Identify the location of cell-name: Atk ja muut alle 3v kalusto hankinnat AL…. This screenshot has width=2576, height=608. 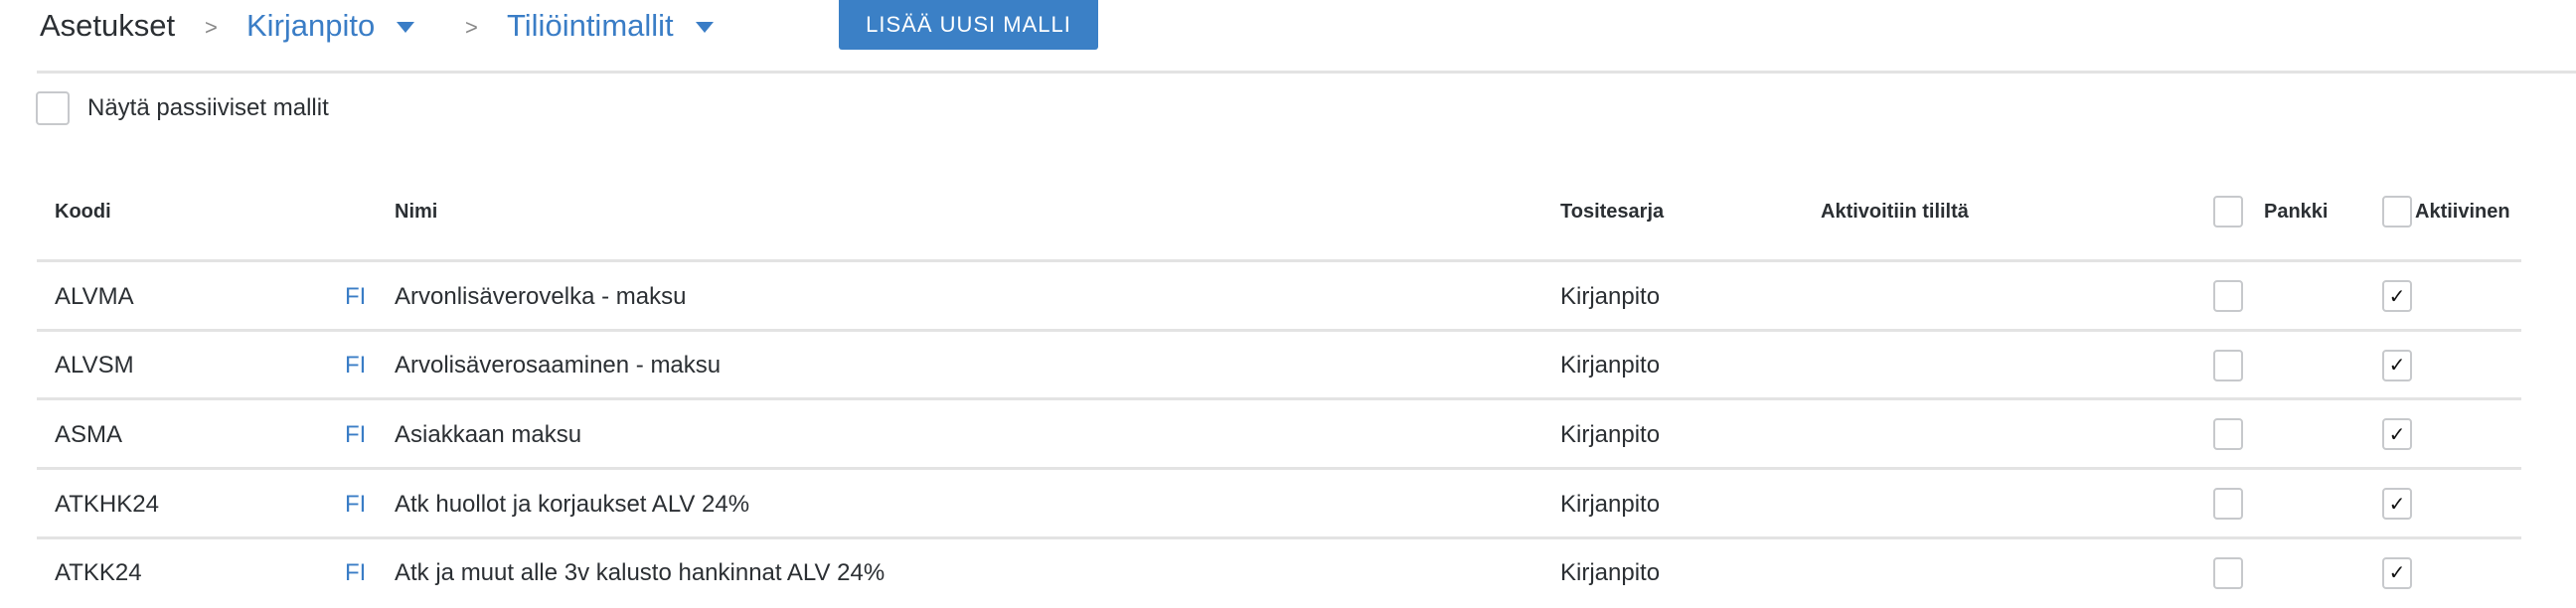
(640, 573).